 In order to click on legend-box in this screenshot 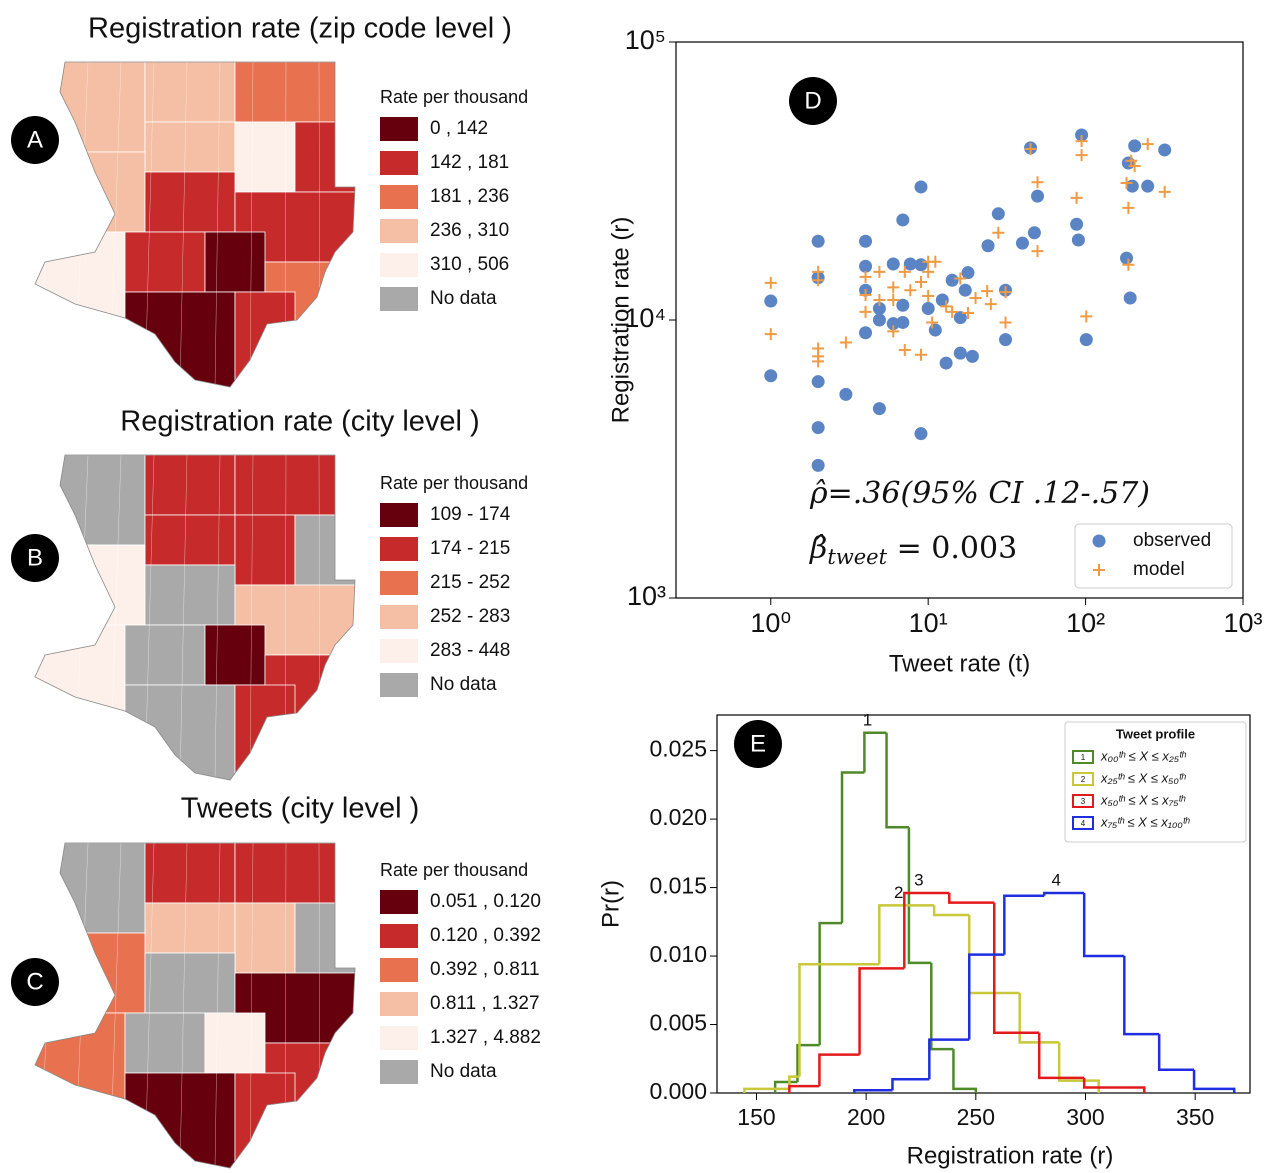, I will do `click(1153, 556)`.